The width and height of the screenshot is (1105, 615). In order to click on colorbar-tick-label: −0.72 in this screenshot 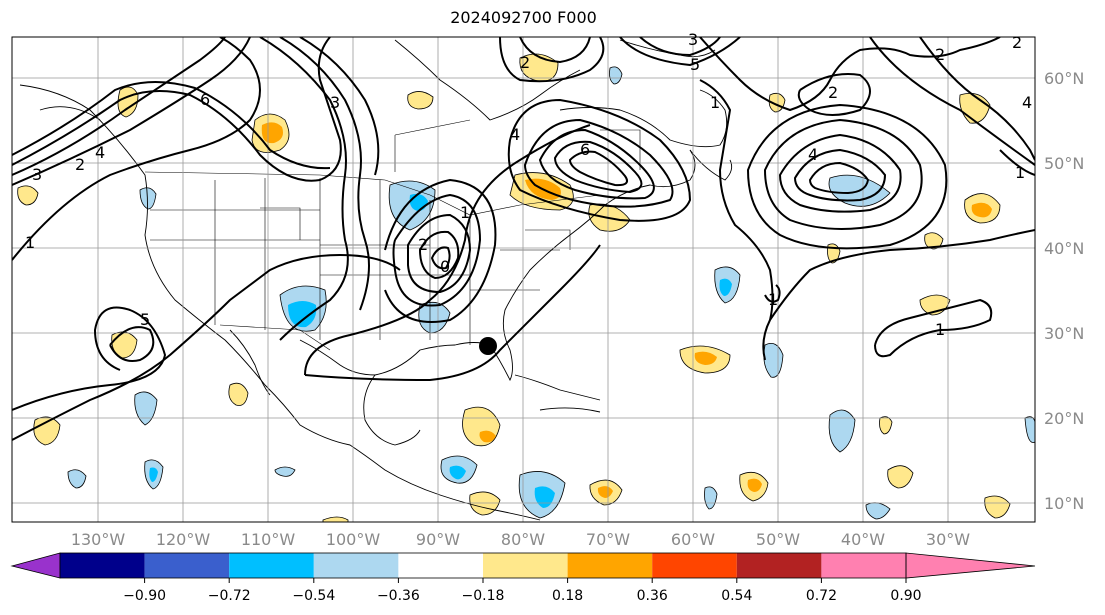, I will do `click(229, 596)`.